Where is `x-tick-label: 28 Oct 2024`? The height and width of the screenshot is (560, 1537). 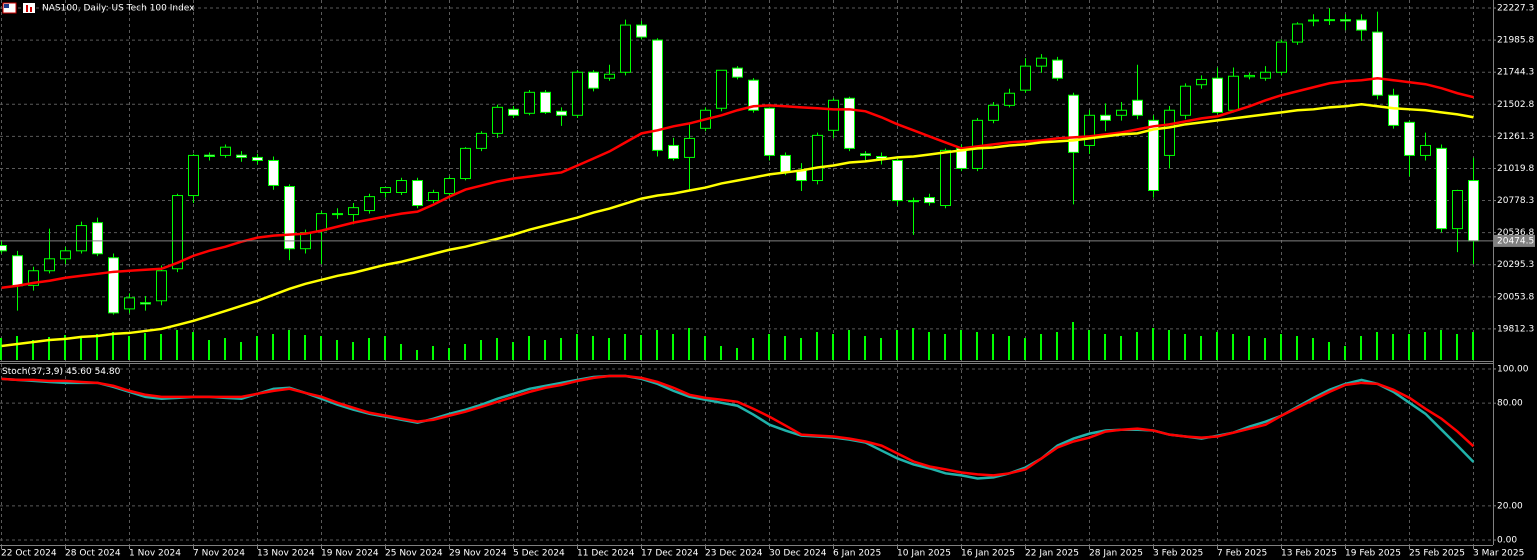 x-tick-label: 28 Oct 2024 is located at coordinates (93, 554).